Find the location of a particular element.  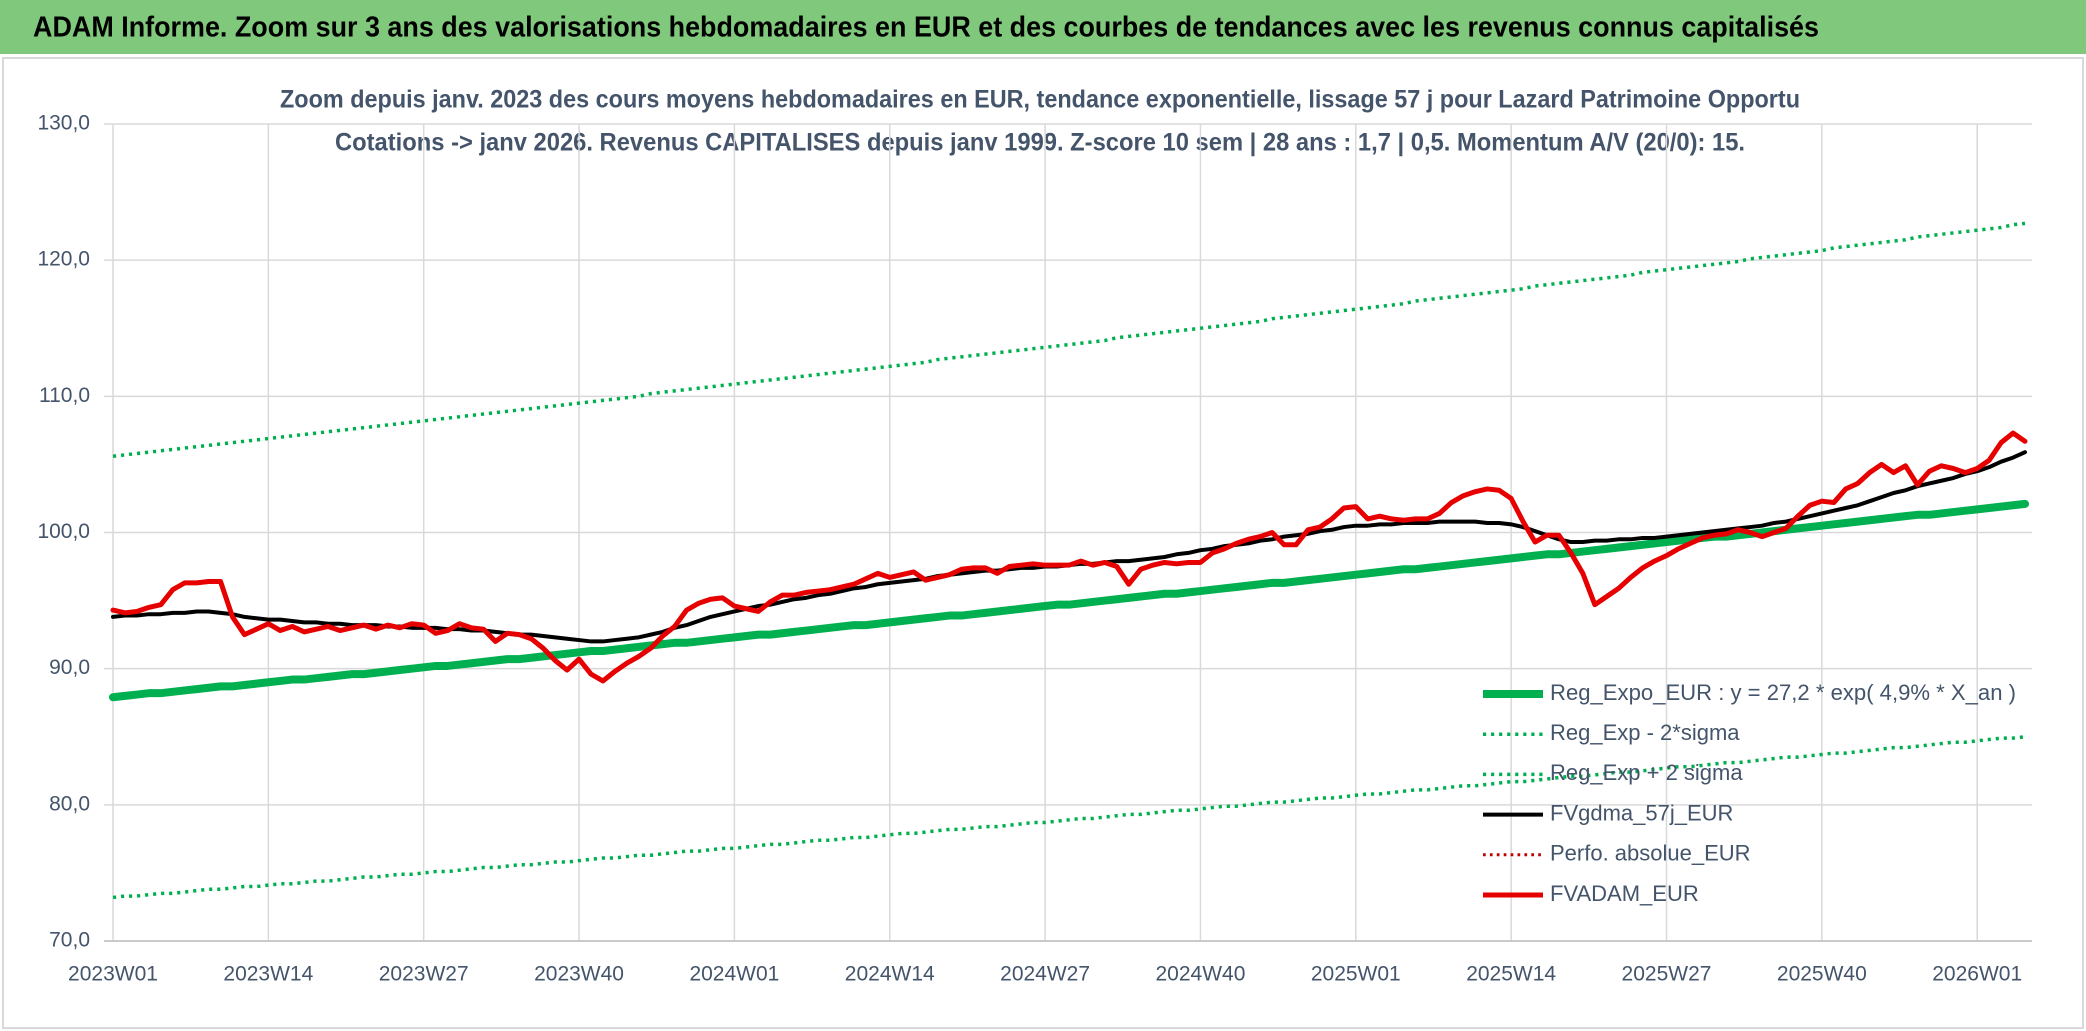

x-tick-label: 2023W14 is located at coordinates (268, 974).